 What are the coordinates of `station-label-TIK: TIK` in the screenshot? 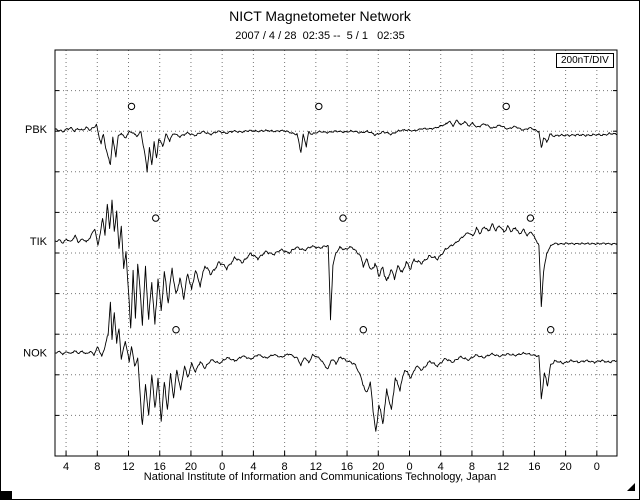 It's located at (39, 242).